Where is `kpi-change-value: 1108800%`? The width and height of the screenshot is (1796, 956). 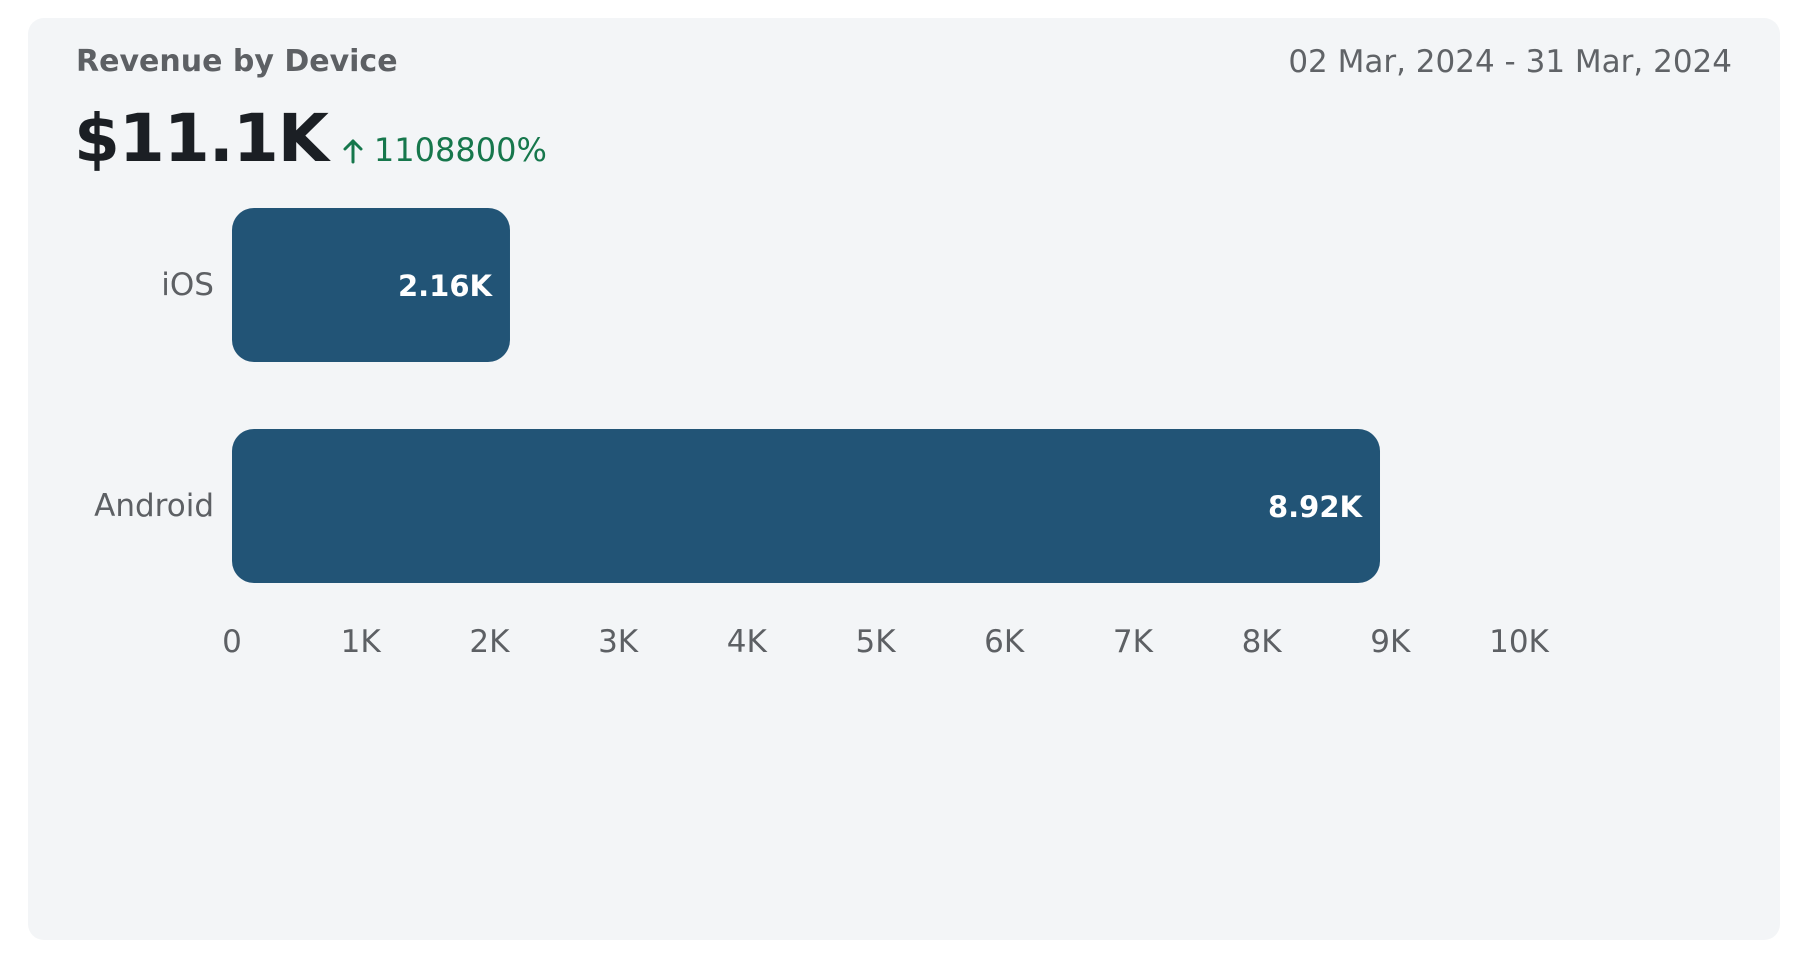 kpi-change-value: 1108800% is located at coordinates (460, 150).